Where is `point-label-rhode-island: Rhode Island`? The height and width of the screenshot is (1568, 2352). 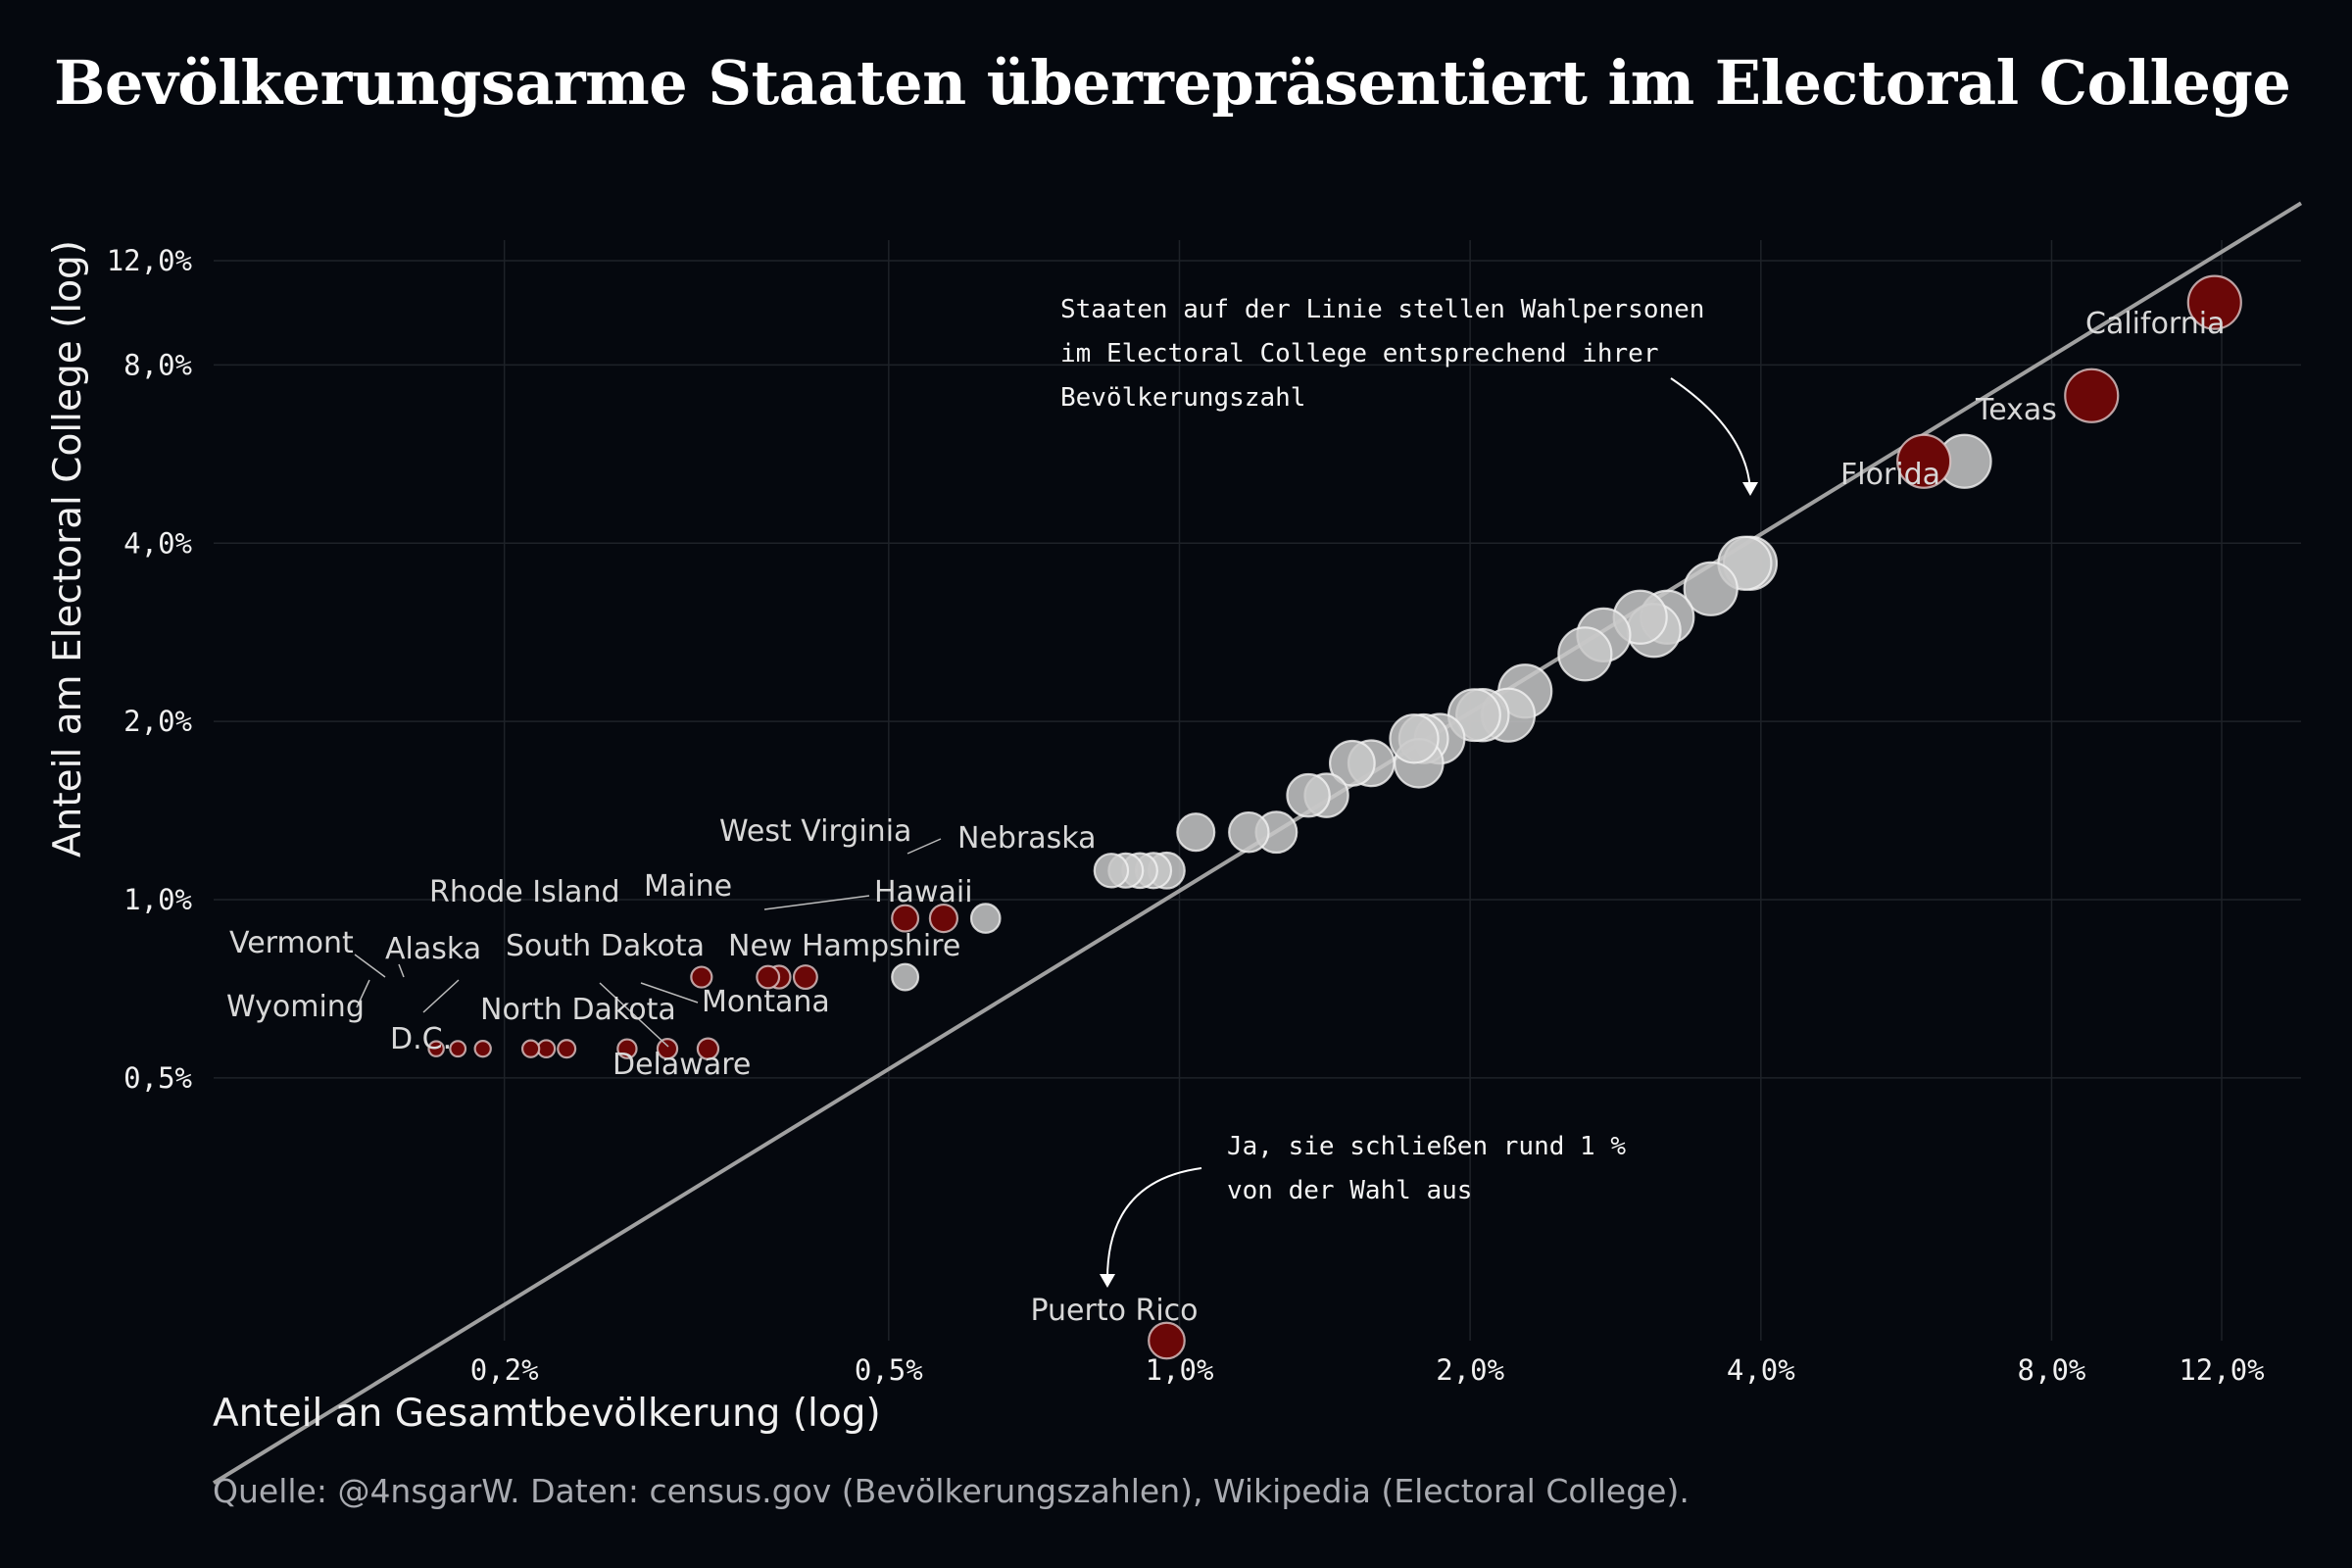 point-label-rhode-island: Rhode Island is located at coordinates (524, 892).